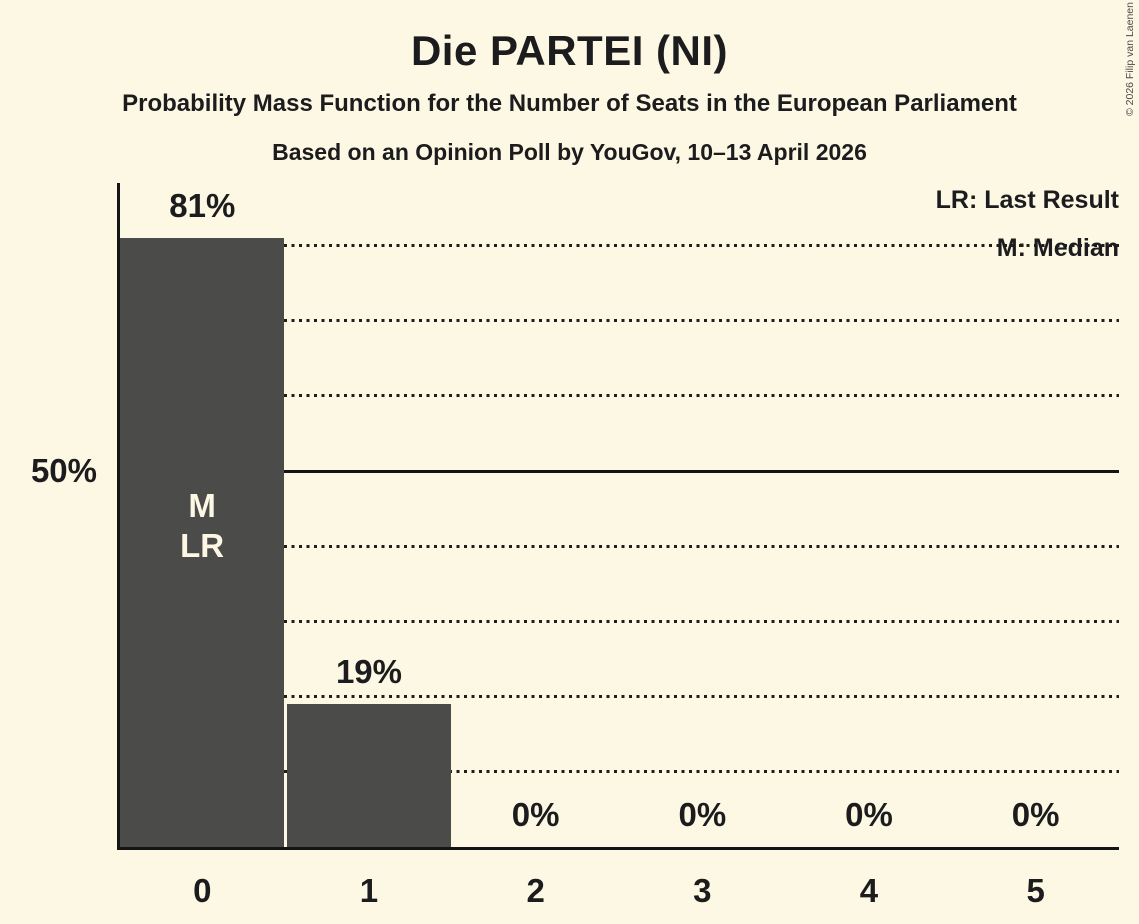  I want to click on gridline-60pct, so click(619, 396).